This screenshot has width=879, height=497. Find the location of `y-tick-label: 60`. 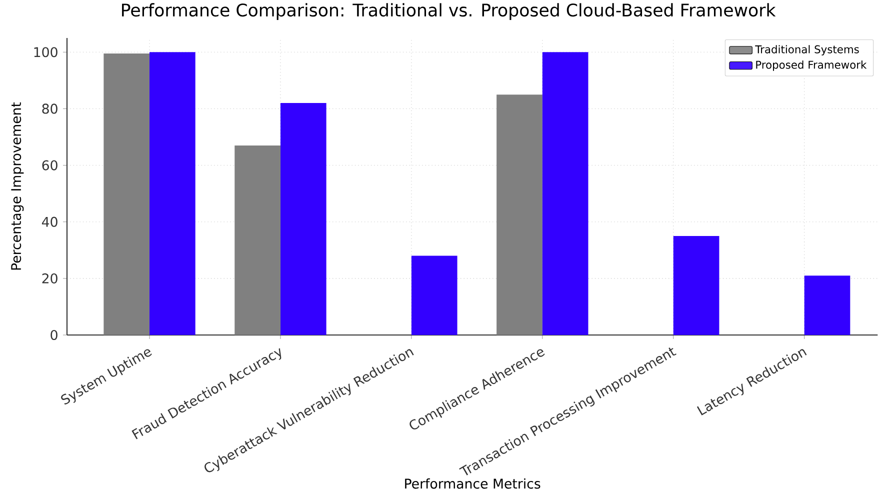

y-tick-label: 60 is located at coordinates (50, 165).